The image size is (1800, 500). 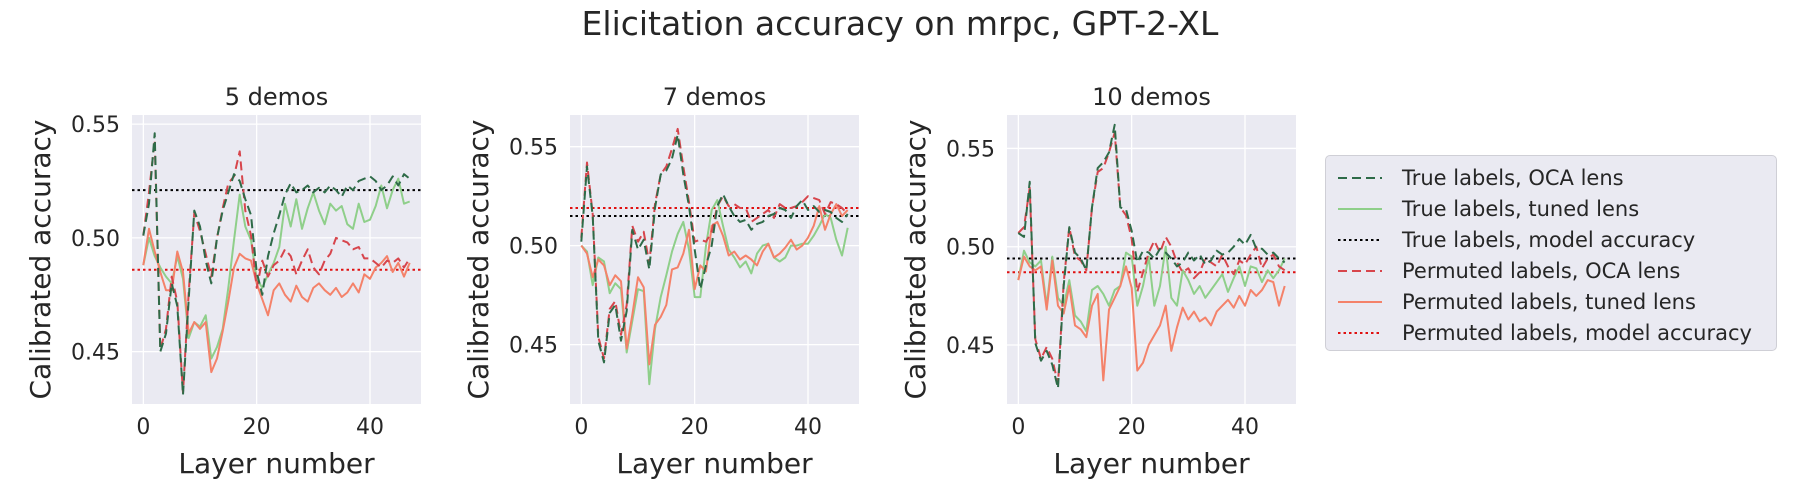 What do you see at coordinates (714, 284) in the screenshot?
I see `series-perm-tuned` at bounding box center [714, 284].